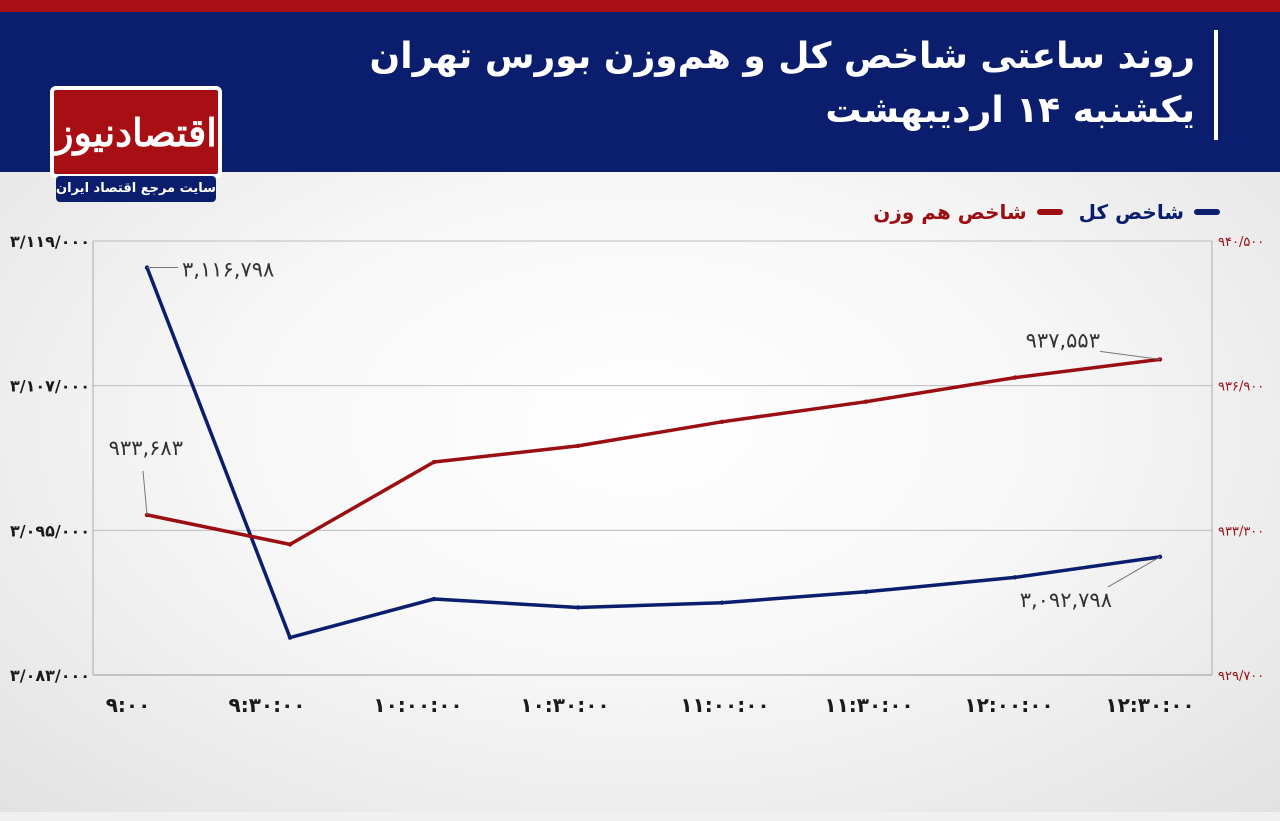 Image resolution: width=1280 pixels, height=821 pixels. Describe the element at coordinates (1241, 387) in the screenshot. I see `right-tick-label: ۹۳۶/۹۰۰` at that location.